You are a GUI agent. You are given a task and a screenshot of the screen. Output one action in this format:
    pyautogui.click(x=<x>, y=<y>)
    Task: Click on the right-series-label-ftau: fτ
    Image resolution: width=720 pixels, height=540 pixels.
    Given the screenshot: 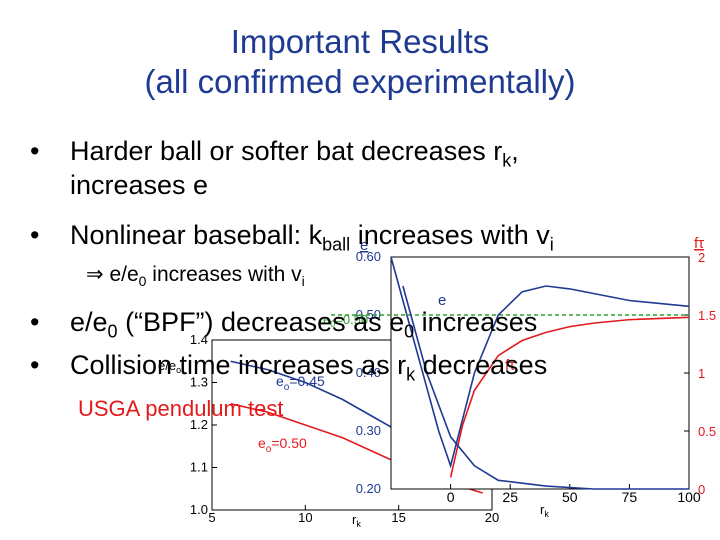 What is the action you would take?
    pyautogui.click(x=510, y=365)
    